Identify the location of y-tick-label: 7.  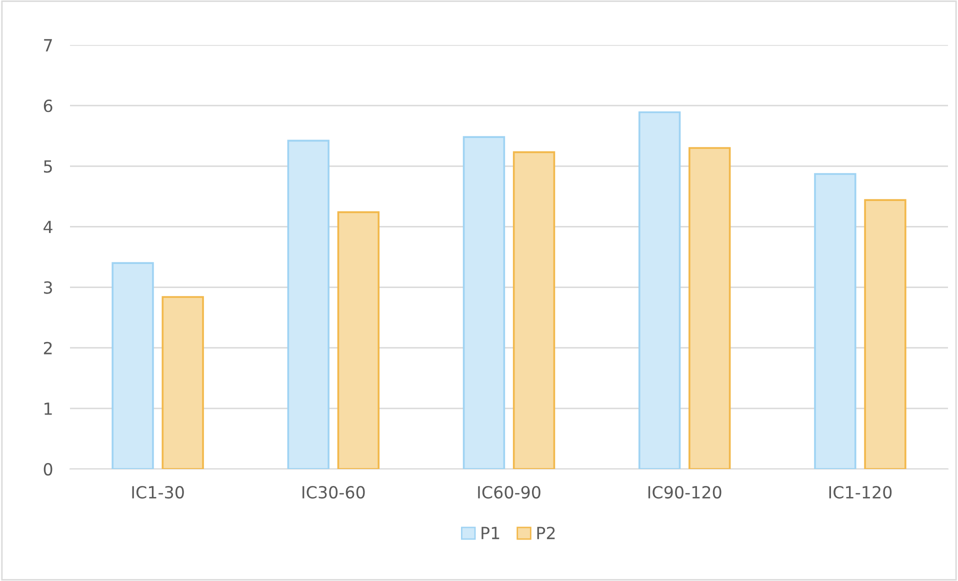
(48, 45).